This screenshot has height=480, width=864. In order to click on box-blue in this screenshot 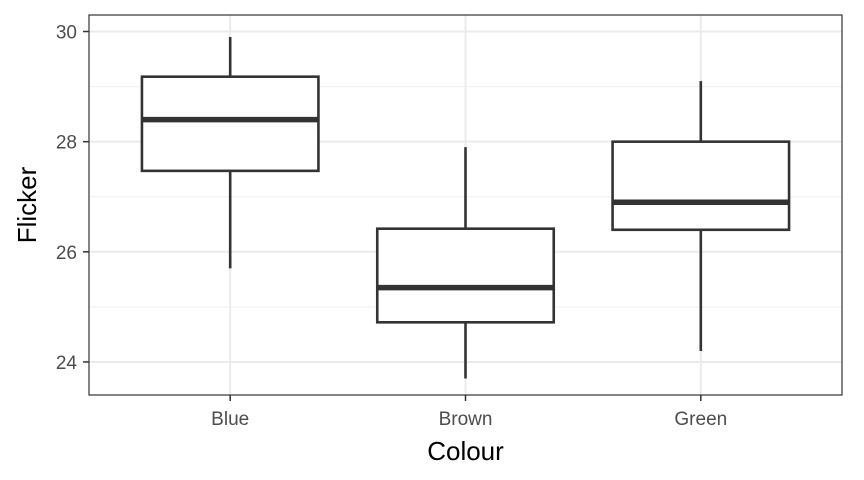, I will do `click(230, 124)`.